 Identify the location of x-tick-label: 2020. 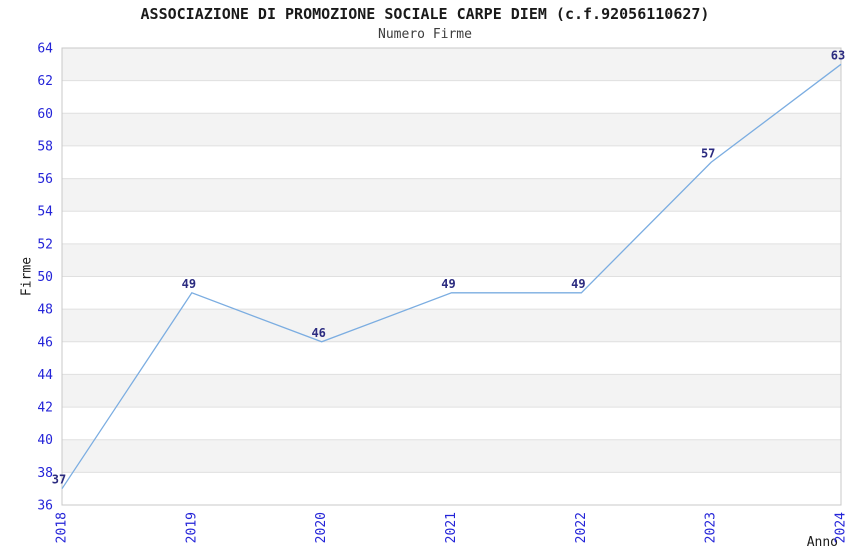
(321, 527).